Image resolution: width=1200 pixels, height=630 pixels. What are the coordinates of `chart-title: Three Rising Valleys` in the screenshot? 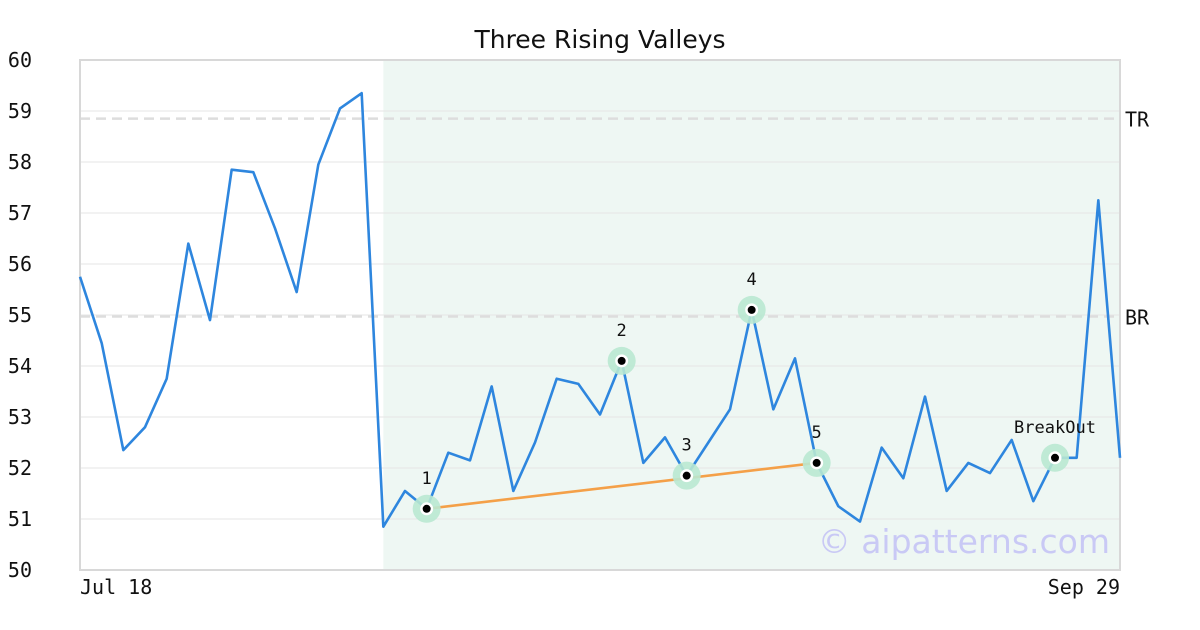 It's located at (599, 39).